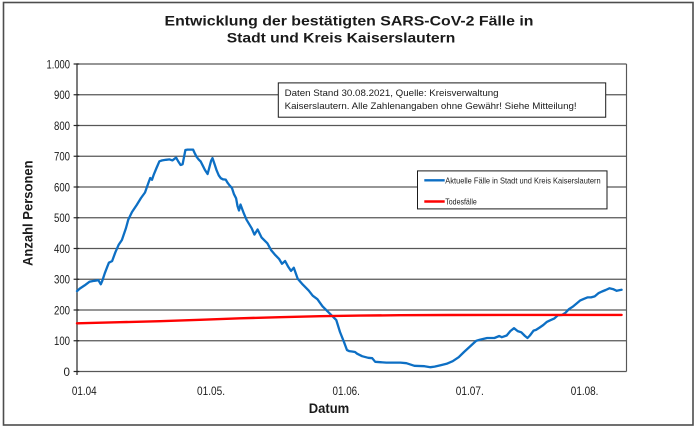 Image resolution: width=696 pixels, height=432 pixels. What do you see at coordinates (62, 341) in the screenshot?
I see `svg-text: 100` at bounding box center [62, 341].